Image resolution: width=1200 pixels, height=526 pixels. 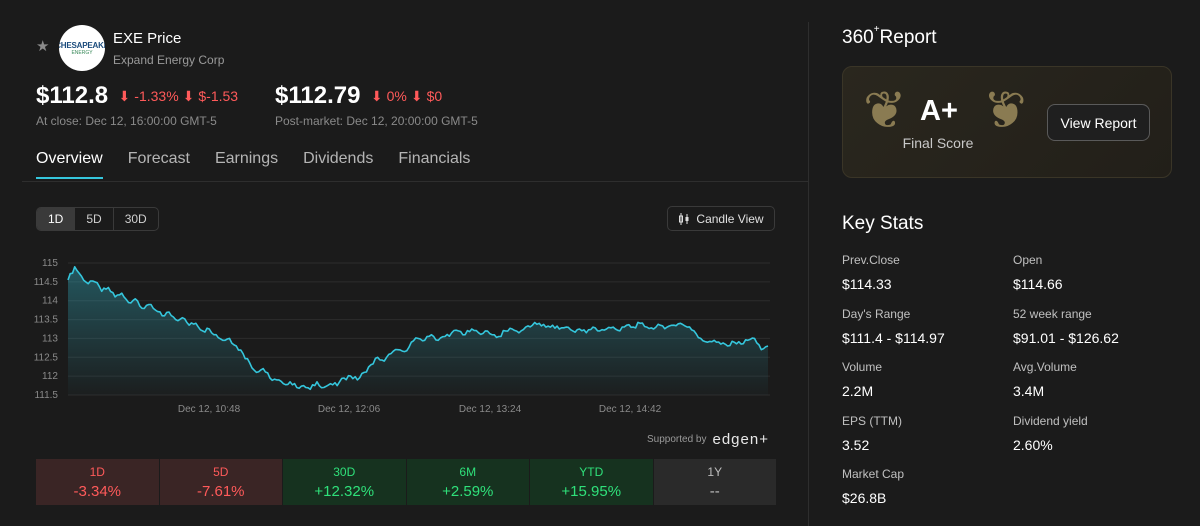 What do you see at coordinates (408, 96) in the screenshot?
I see `post-market-change: ⬇ 0% ⬇ $0` at bounding box center [408, 96].